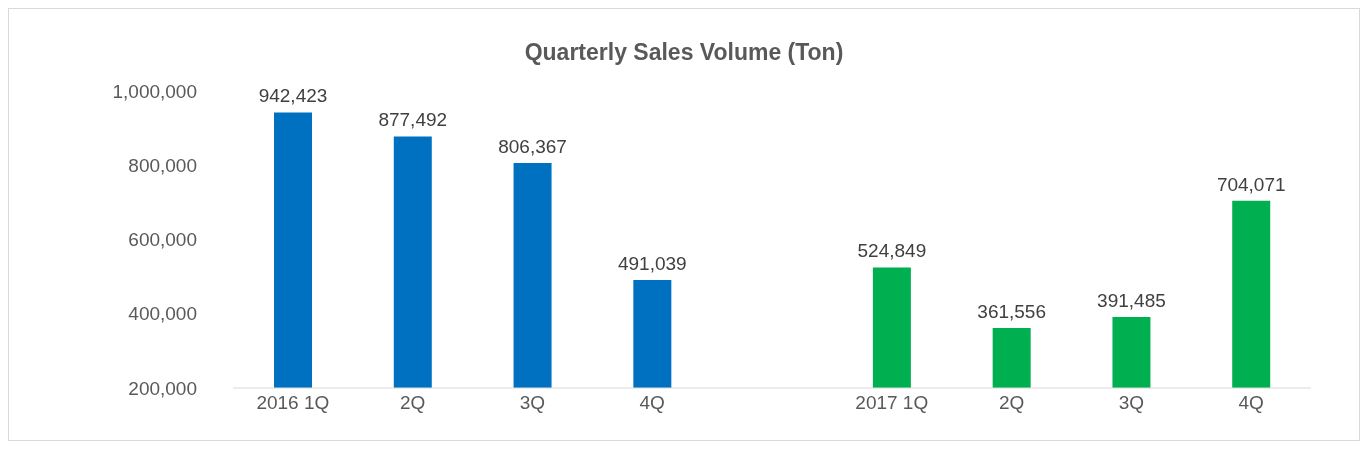 This screenshot has width=1368, height=449. Describe the element at coordinates (652, 263) in the screenshot. I see `data-label: 491,039` at that location.